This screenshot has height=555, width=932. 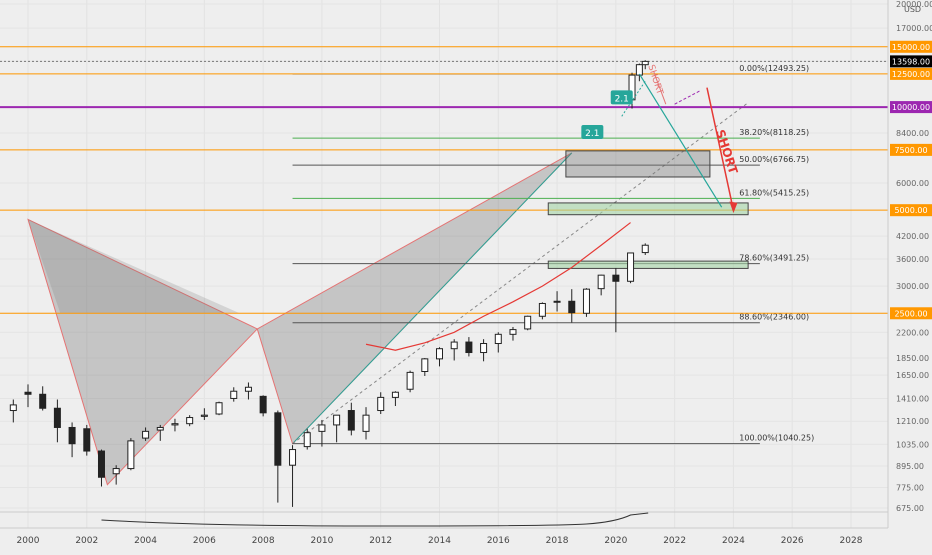 I want to click on badge-label: 2.1, so click(x=622, y=99).